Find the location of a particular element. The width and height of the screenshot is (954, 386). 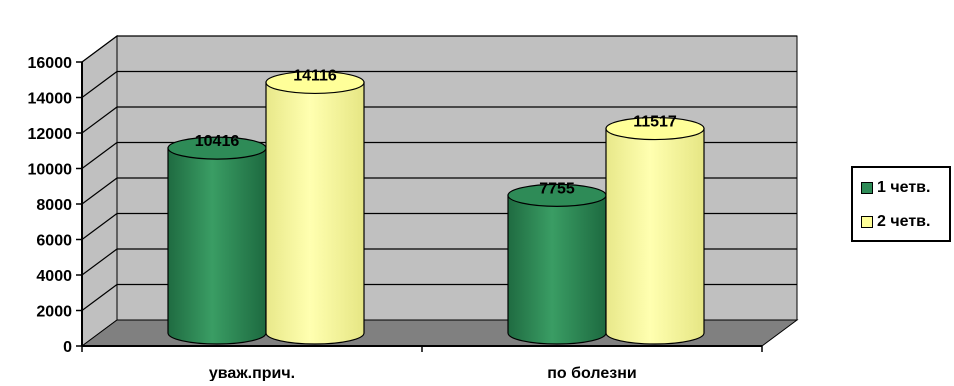

data-label: 11517 is located at coordinates (655, 122).